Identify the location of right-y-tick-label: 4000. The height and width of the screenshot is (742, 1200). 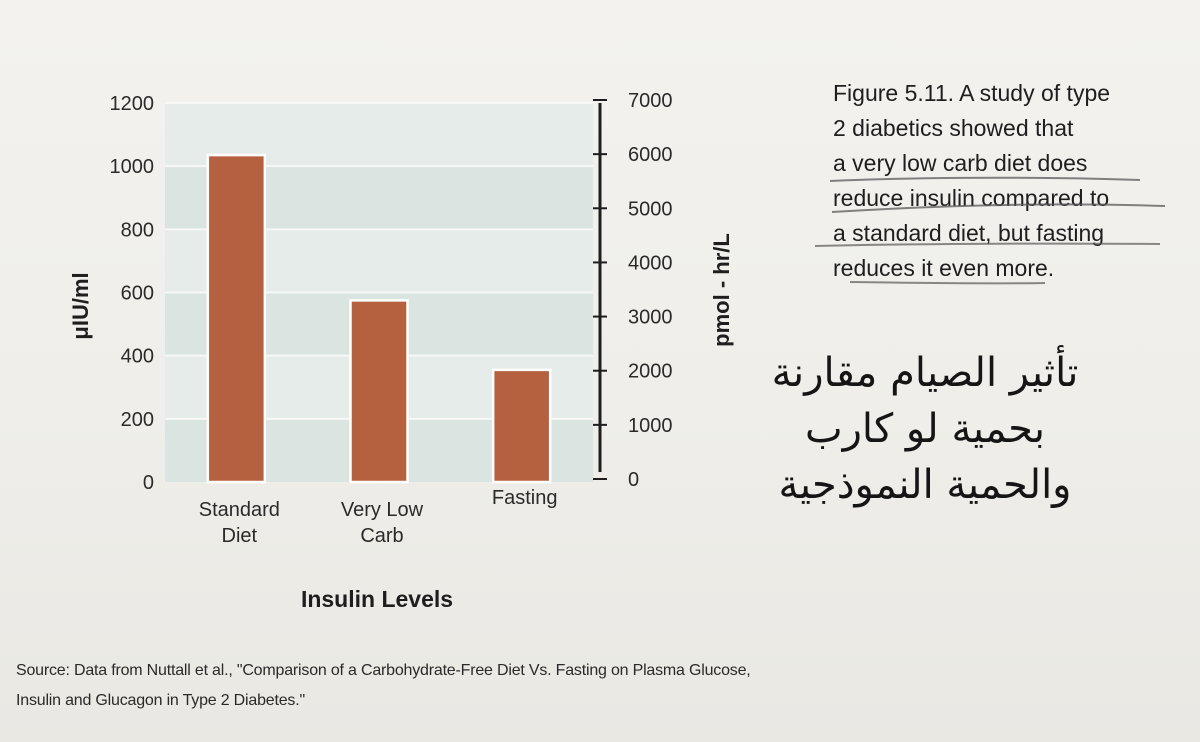
(650, 263).